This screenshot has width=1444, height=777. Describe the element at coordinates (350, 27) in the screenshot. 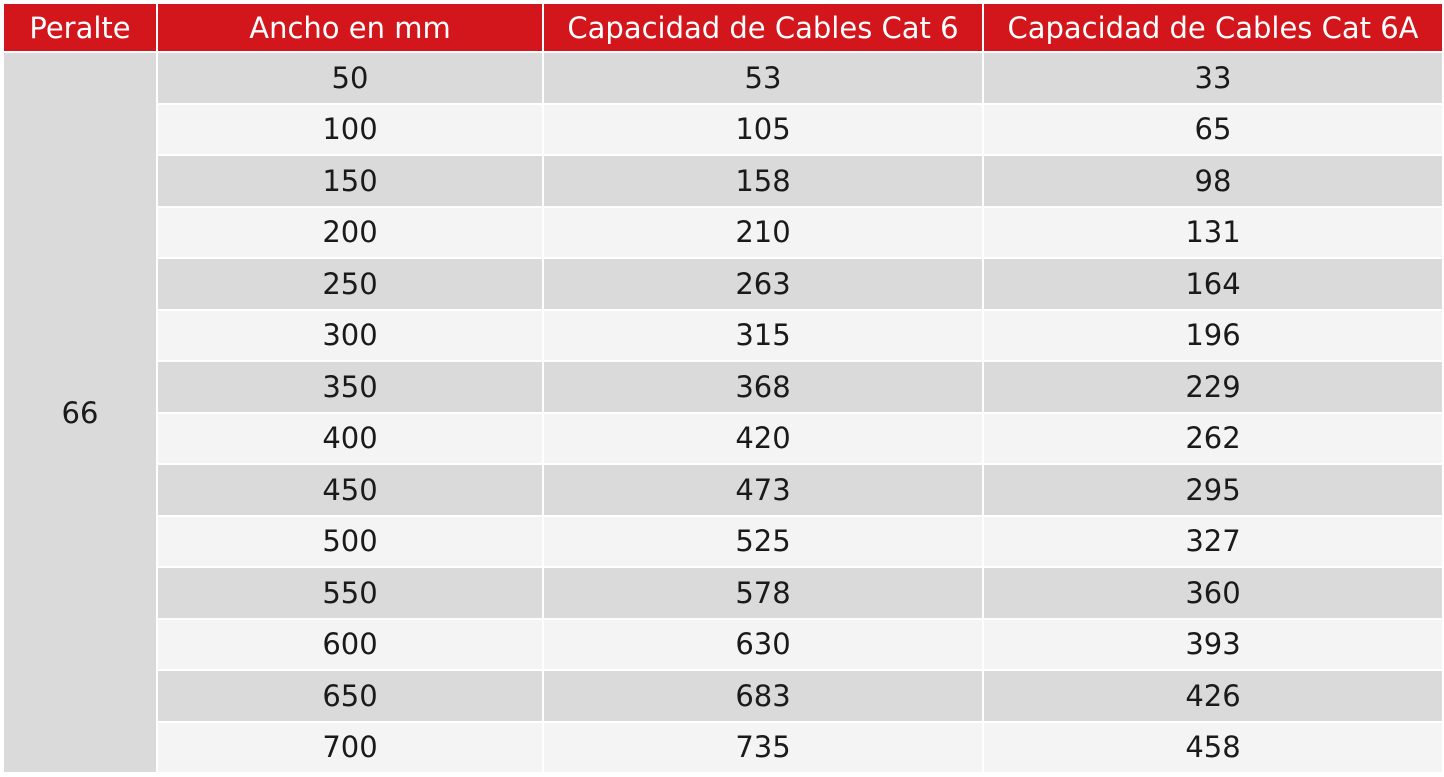

I see `header-ancho: Ancho en mm` at that location.